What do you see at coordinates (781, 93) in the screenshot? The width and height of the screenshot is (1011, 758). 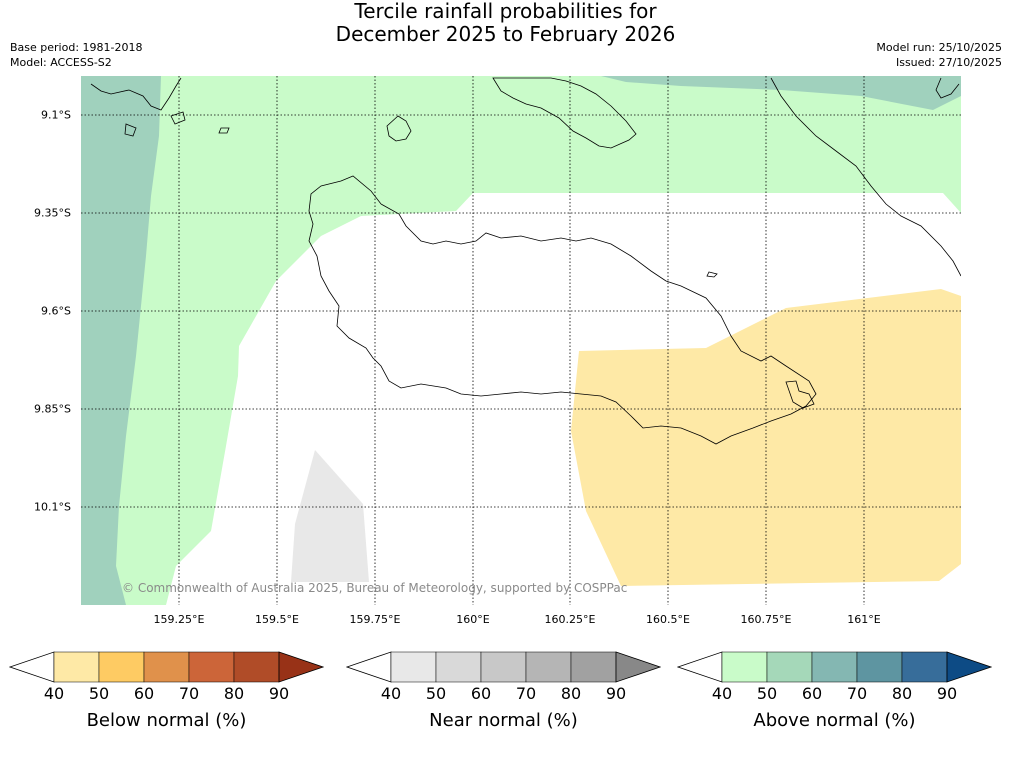 I see `above-normal-50-60-northeast` at bounding box center [781, 93].